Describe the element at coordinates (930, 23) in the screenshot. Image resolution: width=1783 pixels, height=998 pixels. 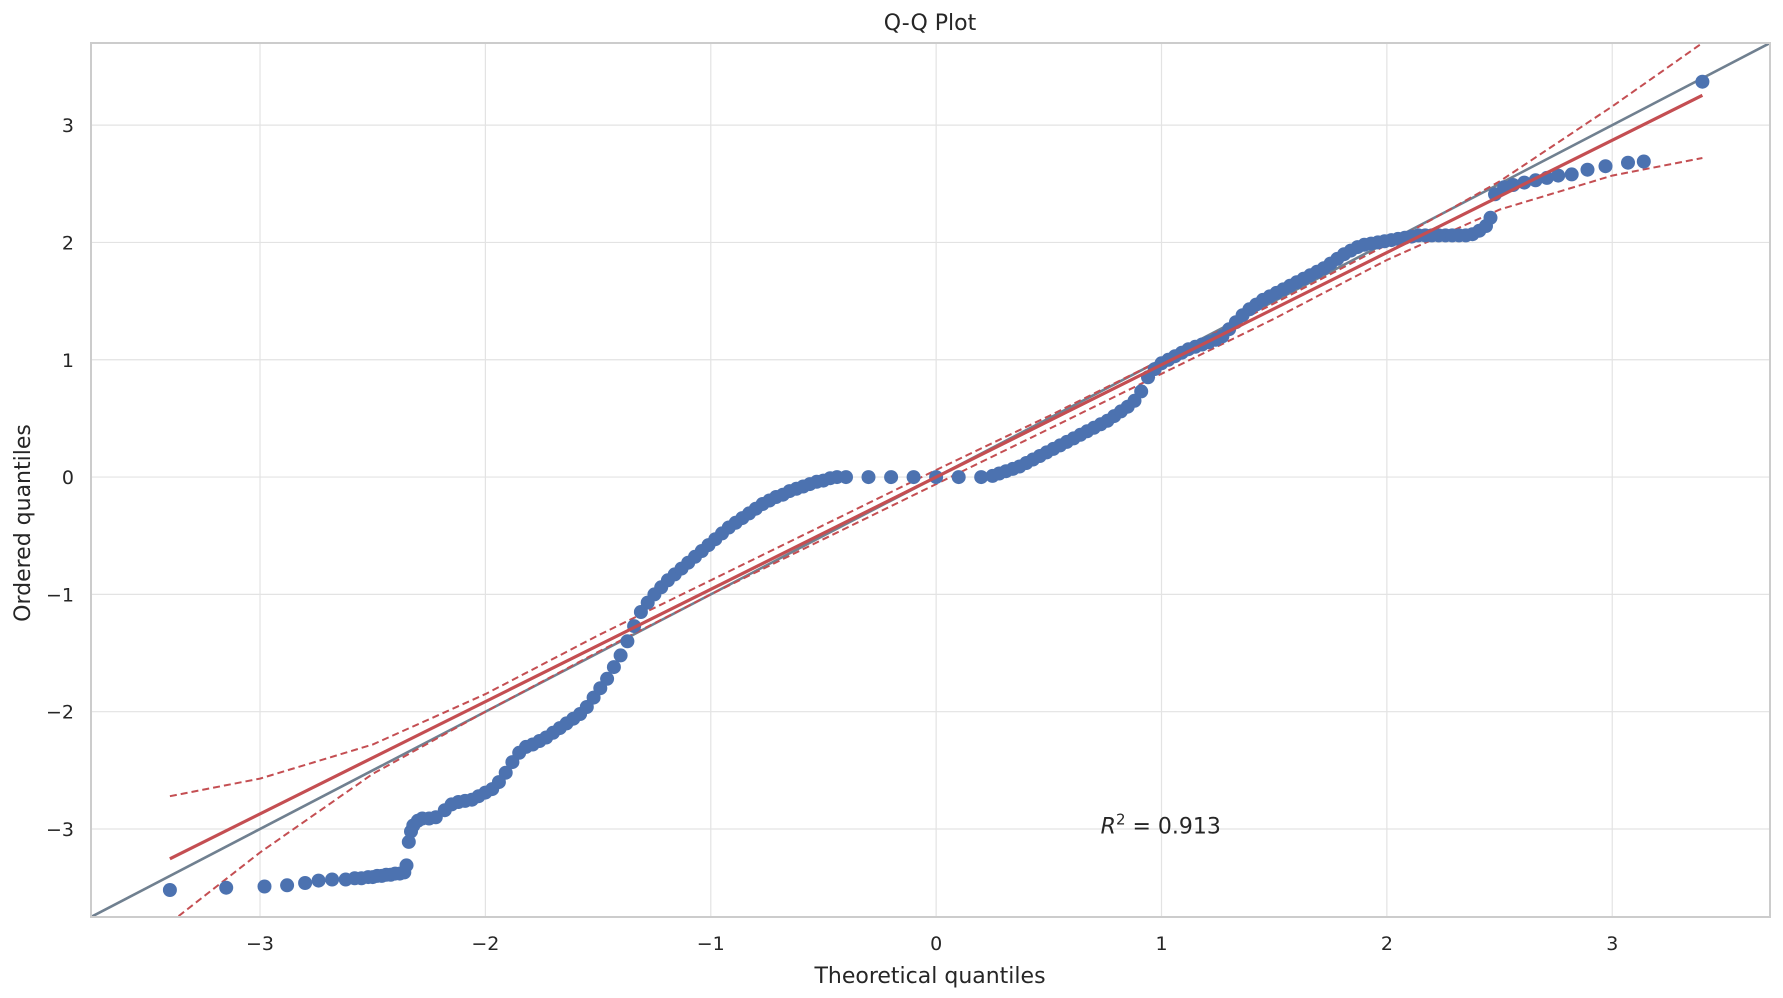
I see `chart-title: Q-Q Plot` at that location.